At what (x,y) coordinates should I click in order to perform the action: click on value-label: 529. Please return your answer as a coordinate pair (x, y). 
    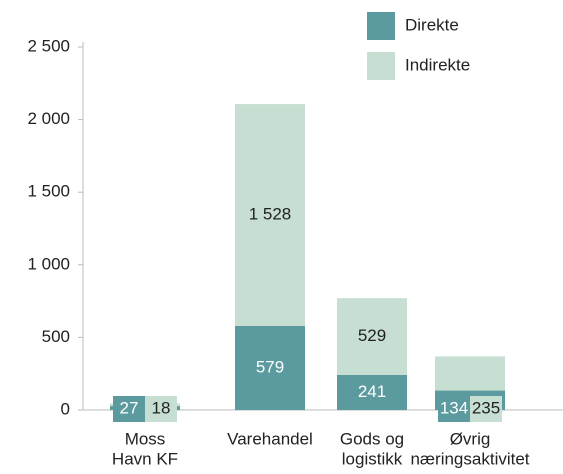
    Looking at the image, I should click on (372, 335).